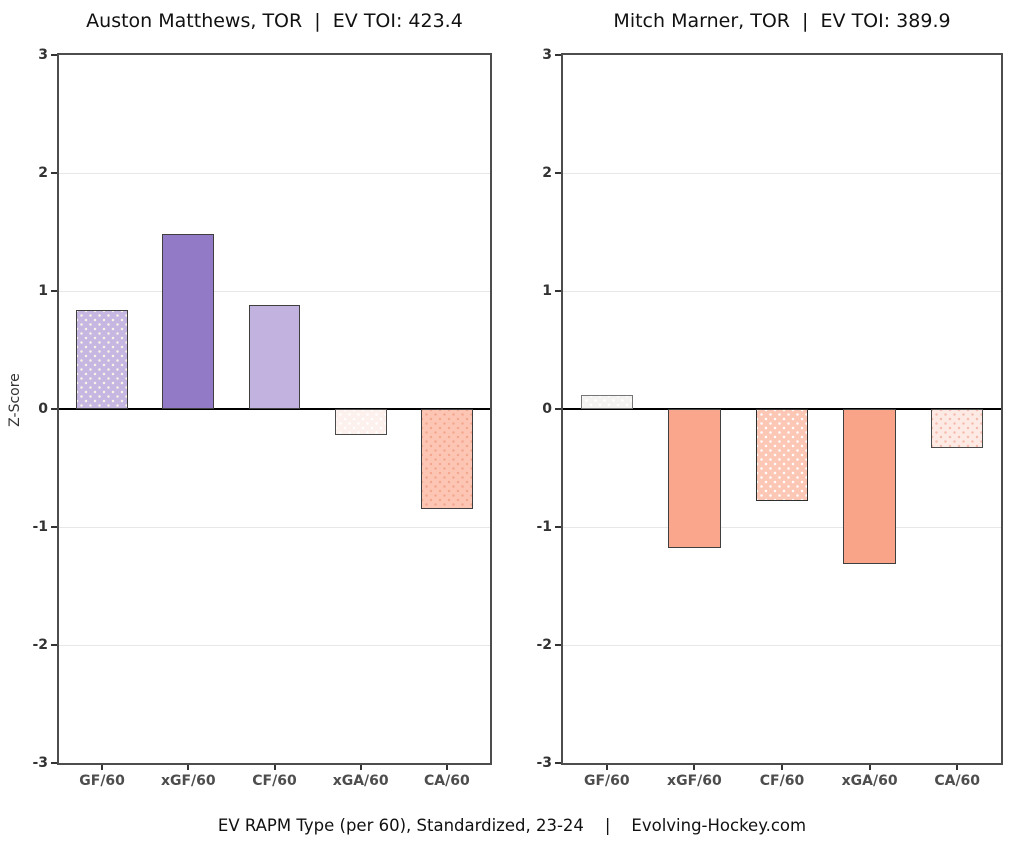 The height and width of the screenshot is (844, 1024). Describe the element at coordinates (782, 21) in the screenshot. I see `panel-title-marner: Mitch Marner, TOR | EV TOI: 389.9` at that location.